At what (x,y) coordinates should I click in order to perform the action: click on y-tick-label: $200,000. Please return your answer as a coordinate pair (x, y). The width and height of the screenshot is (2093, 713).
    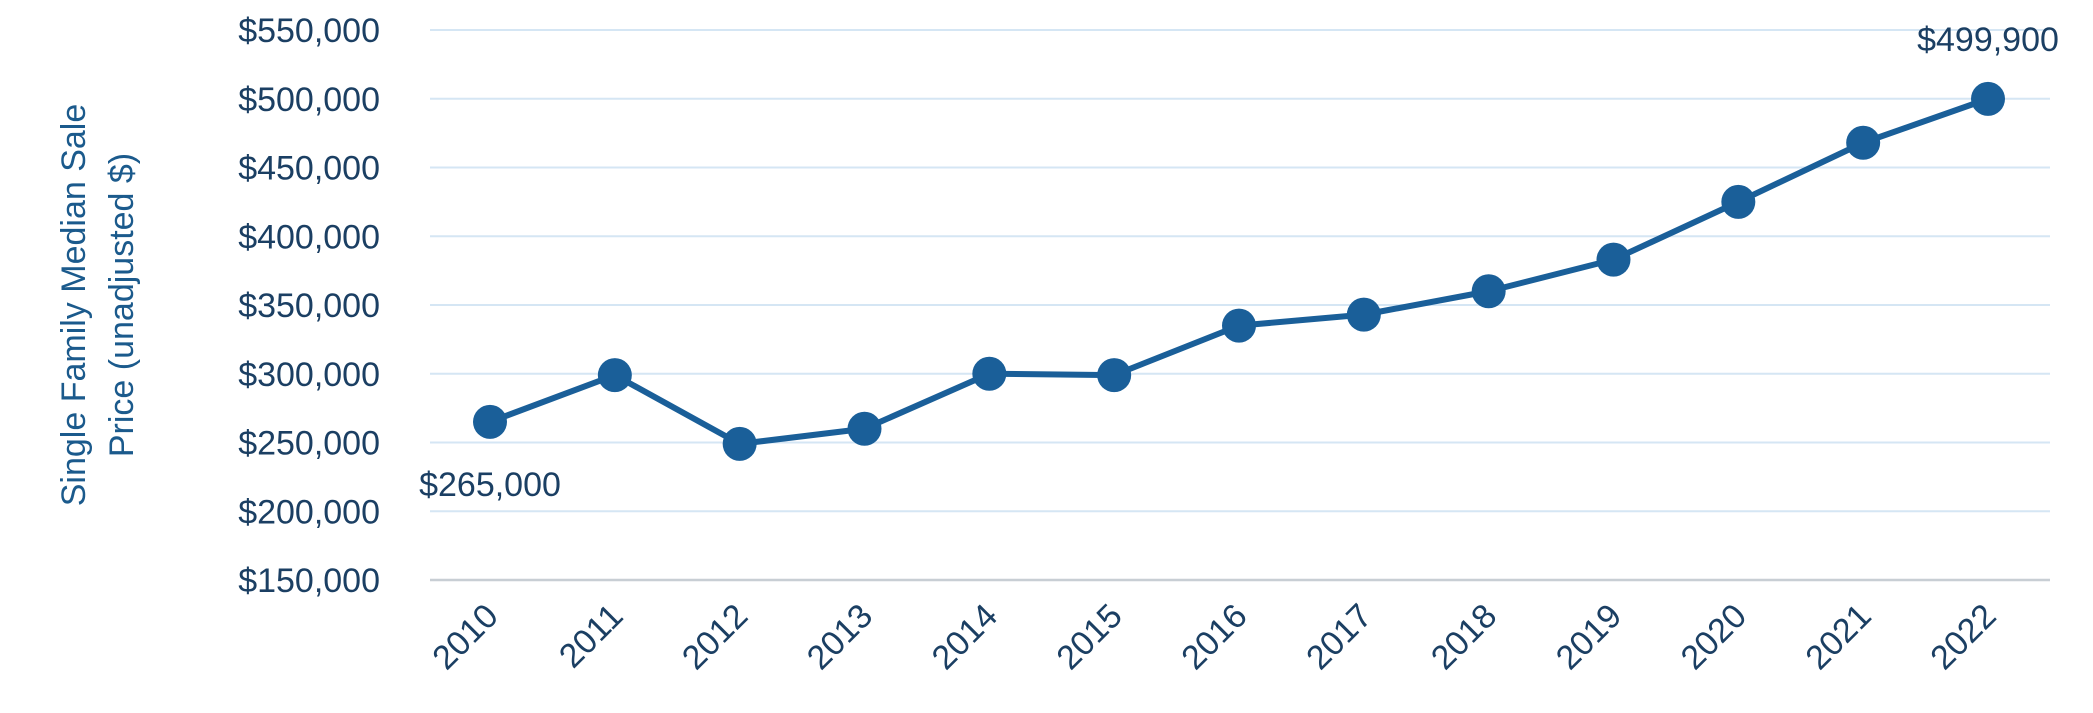
    Looking at the image, I should click on (309, 512).